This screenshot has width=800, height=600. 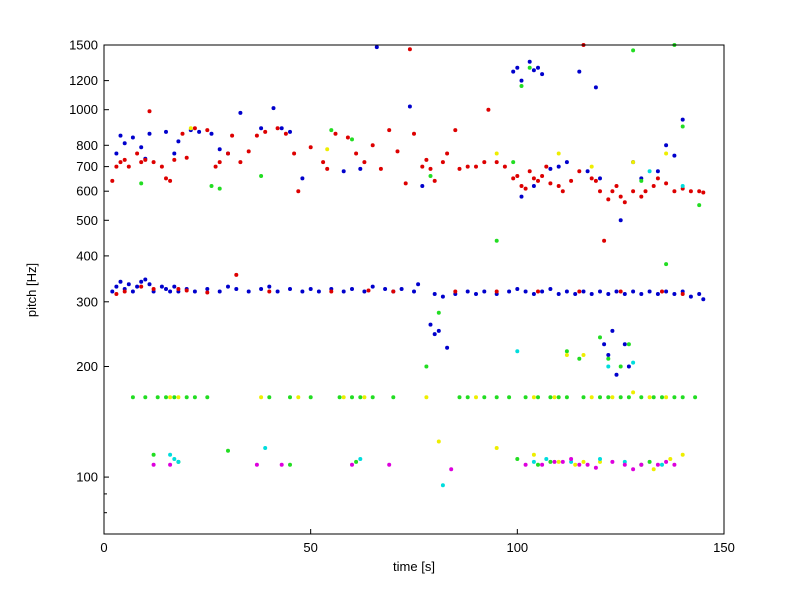 I want to click on x-axis: 0 50 100 150, so click(x=417, y=542).